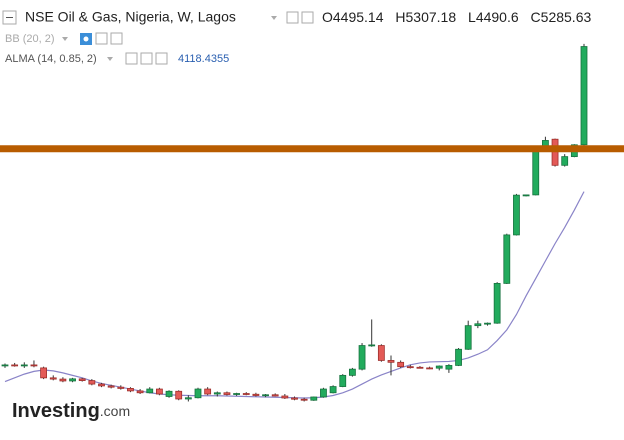  I want to click on ohlc-value: 5307.18, so click(431, 17).